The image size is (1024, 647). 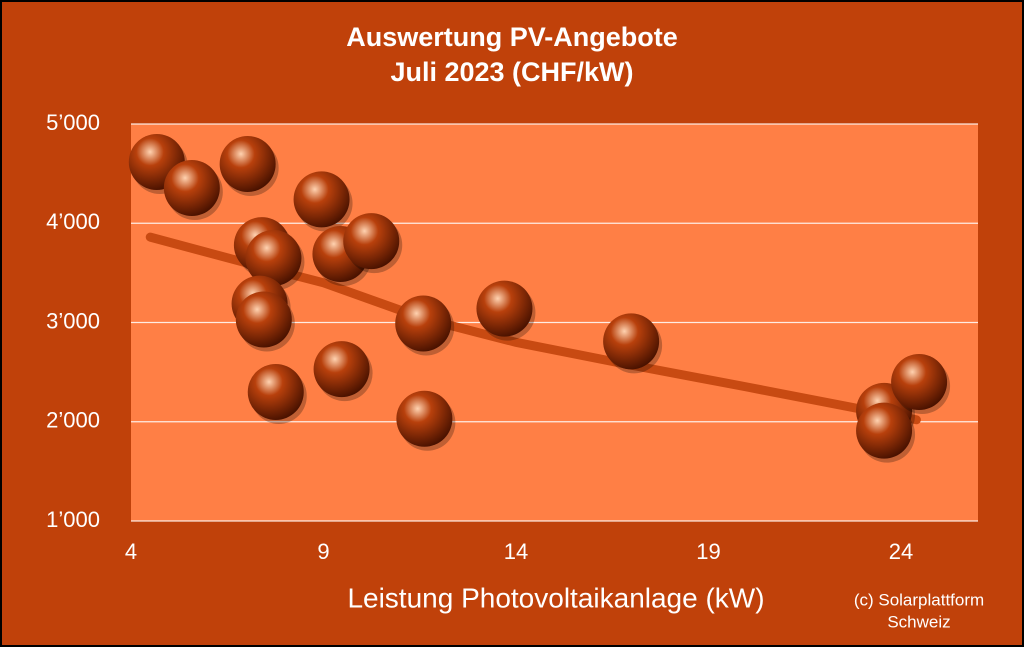 What do you see at coordinates (73, 221) in the screenshot?
I see `y-tick-label: 4’000` at bounding box center [73, 221].